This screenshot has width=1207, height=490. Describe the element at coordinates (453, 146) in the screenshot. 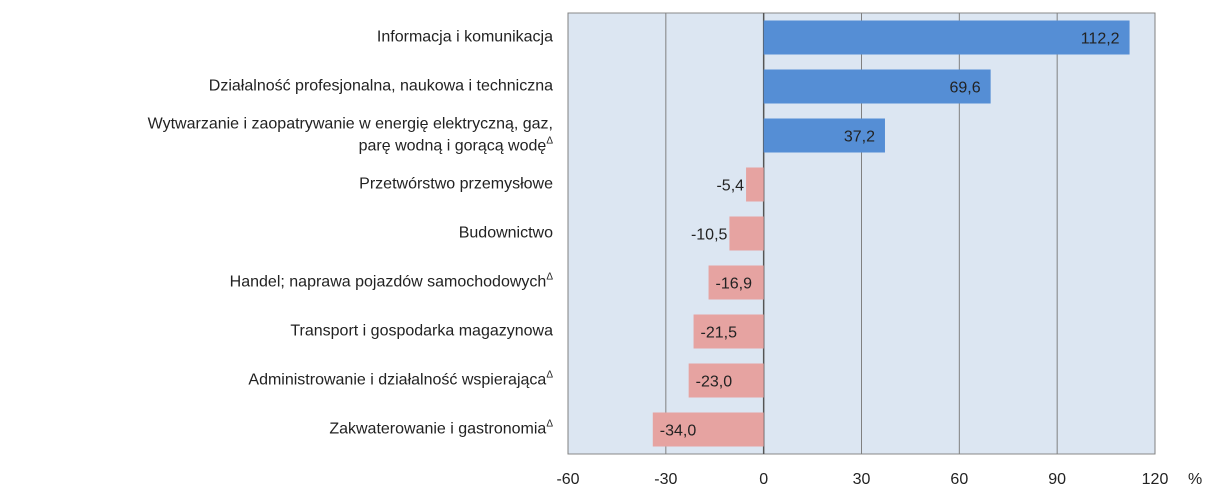

I see `label-line: parę wodną i gorącą wodę` at that location.